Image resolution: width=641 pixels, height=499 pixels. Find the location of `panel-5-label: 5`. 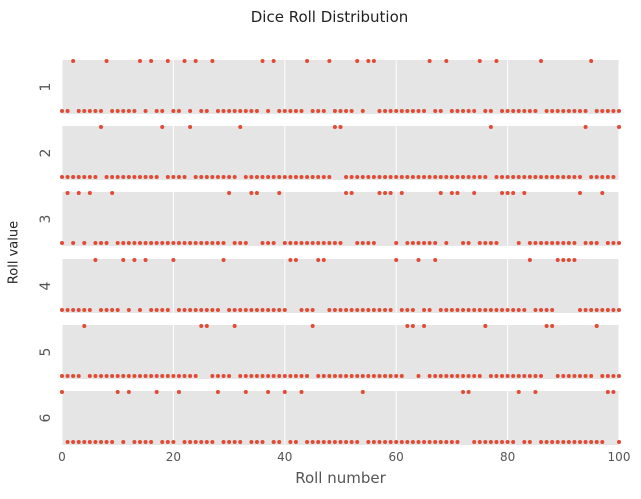

panel-5-label: 5 is located at coordinates (46, 352).